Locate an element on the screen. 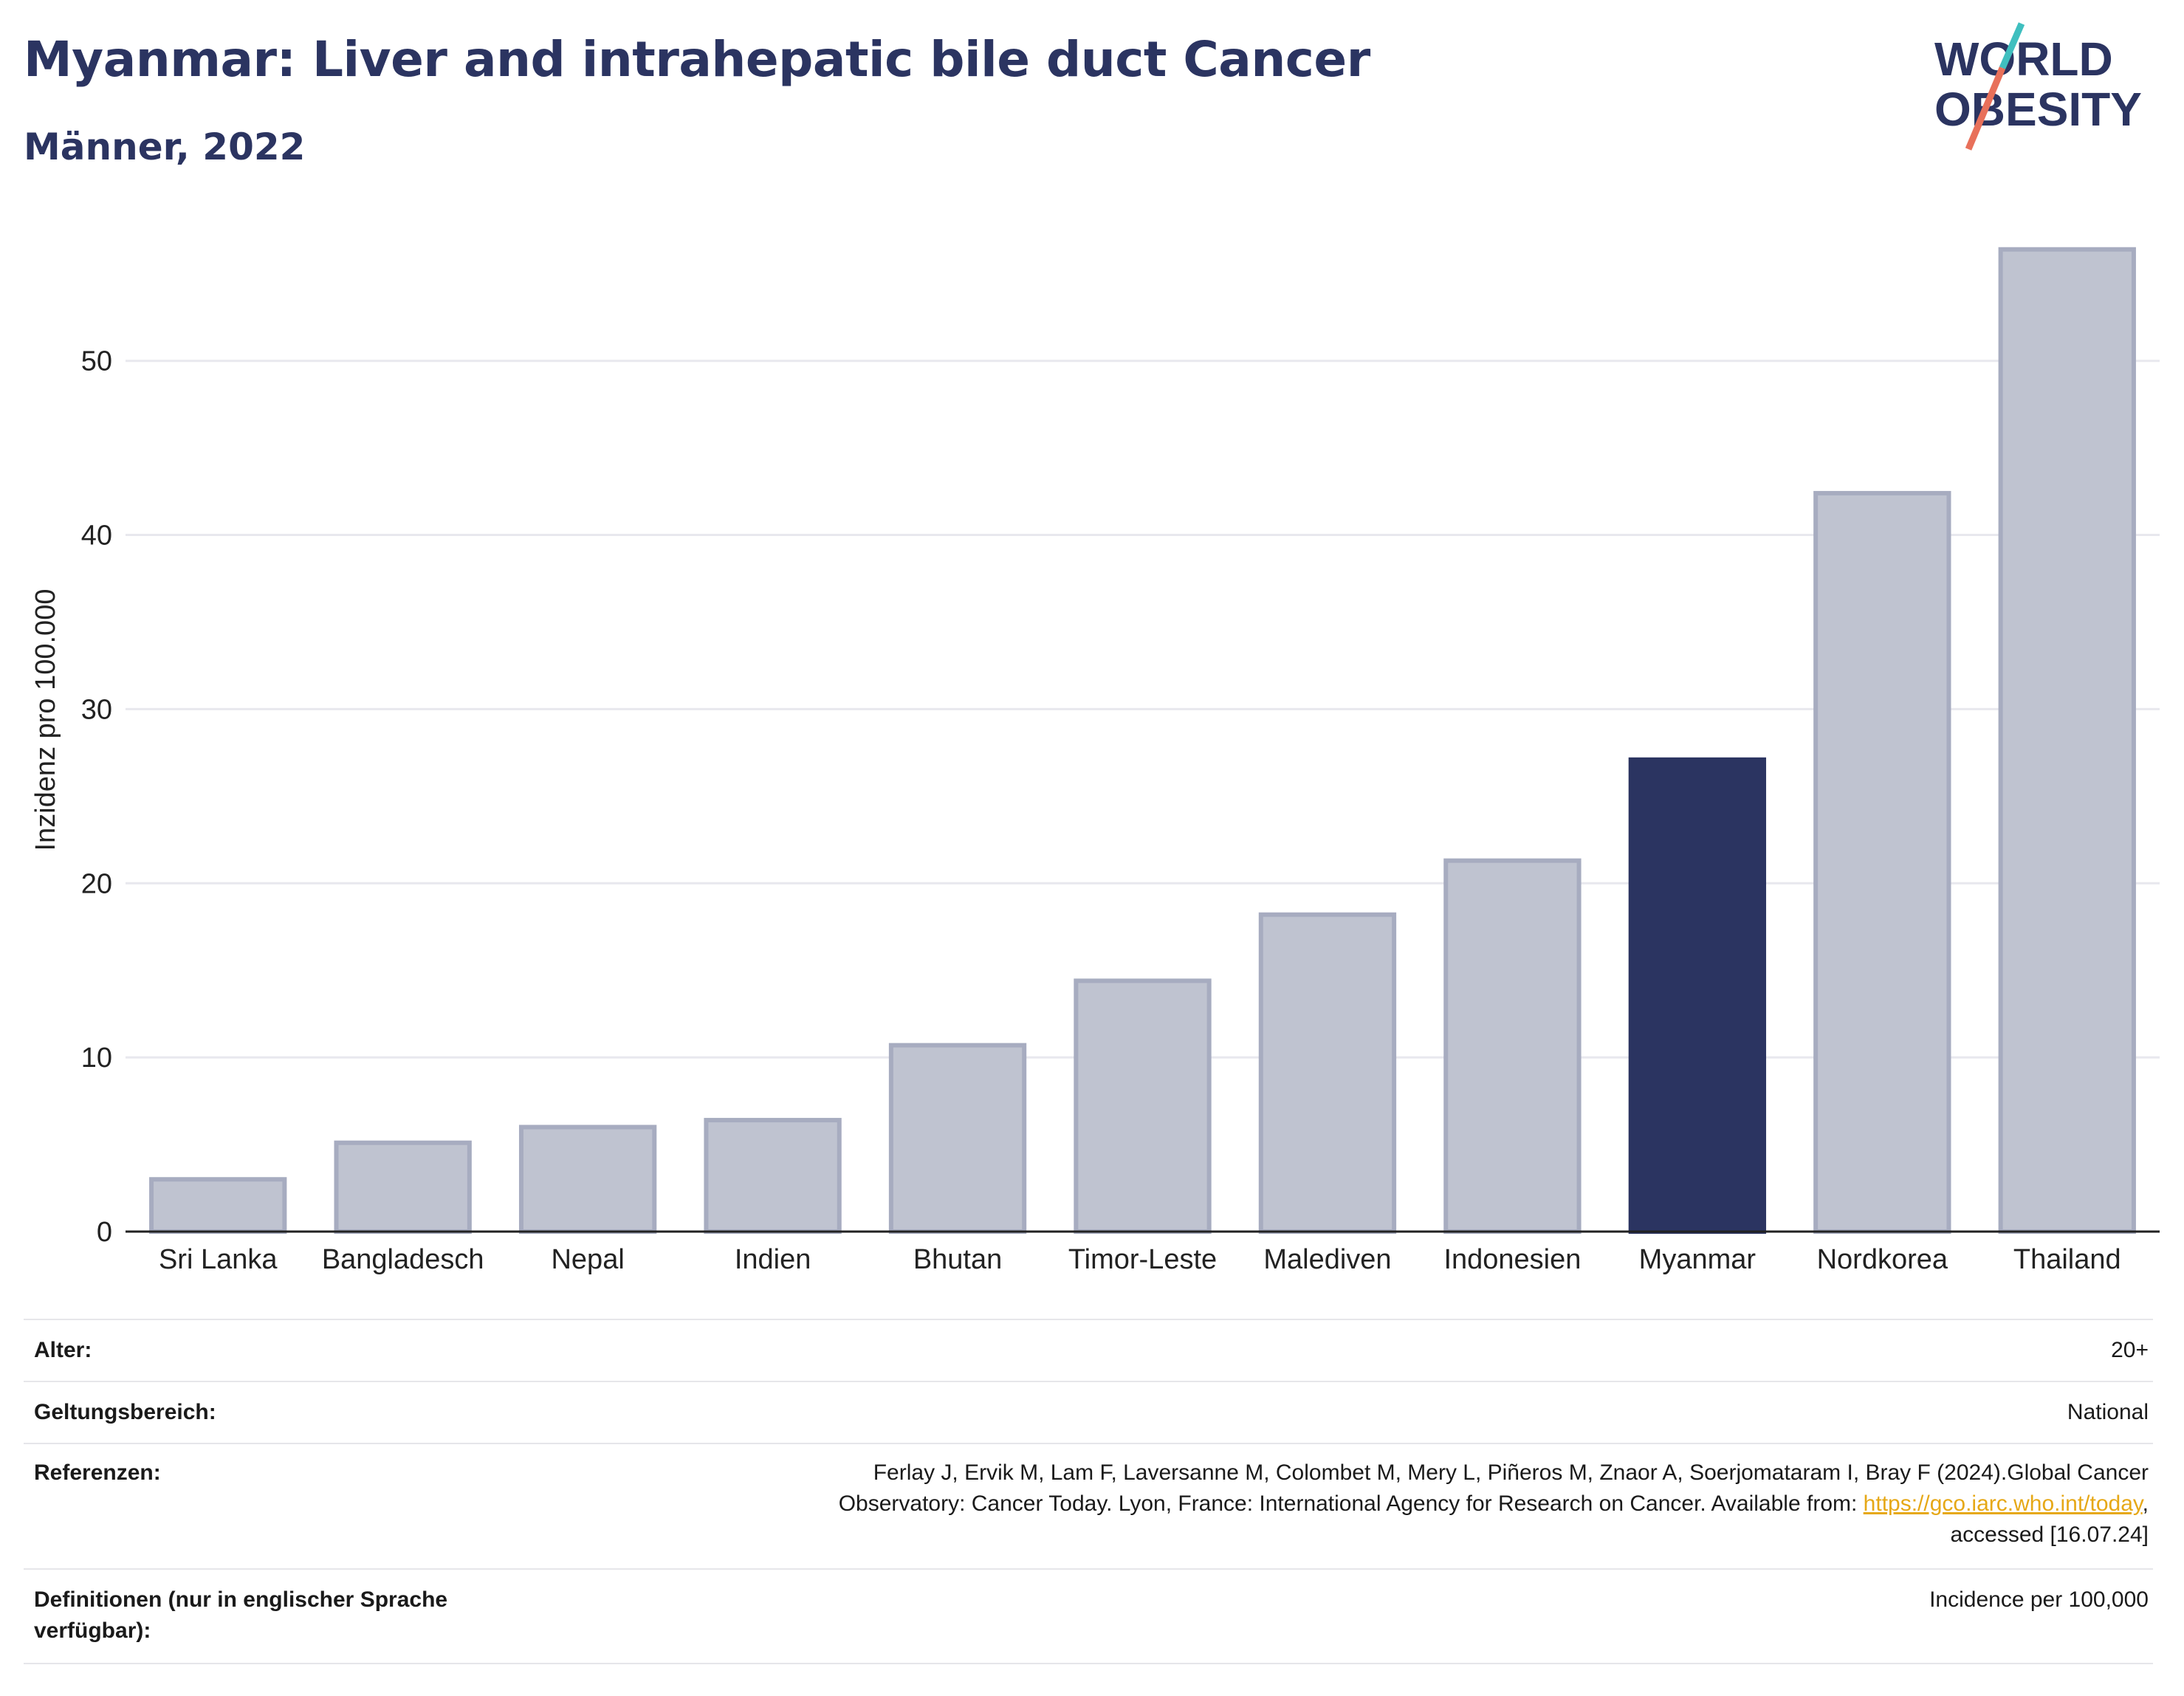 This screenshot has width=2184, height=1696. bar-malediven is located at coordinates (1328, 1073).